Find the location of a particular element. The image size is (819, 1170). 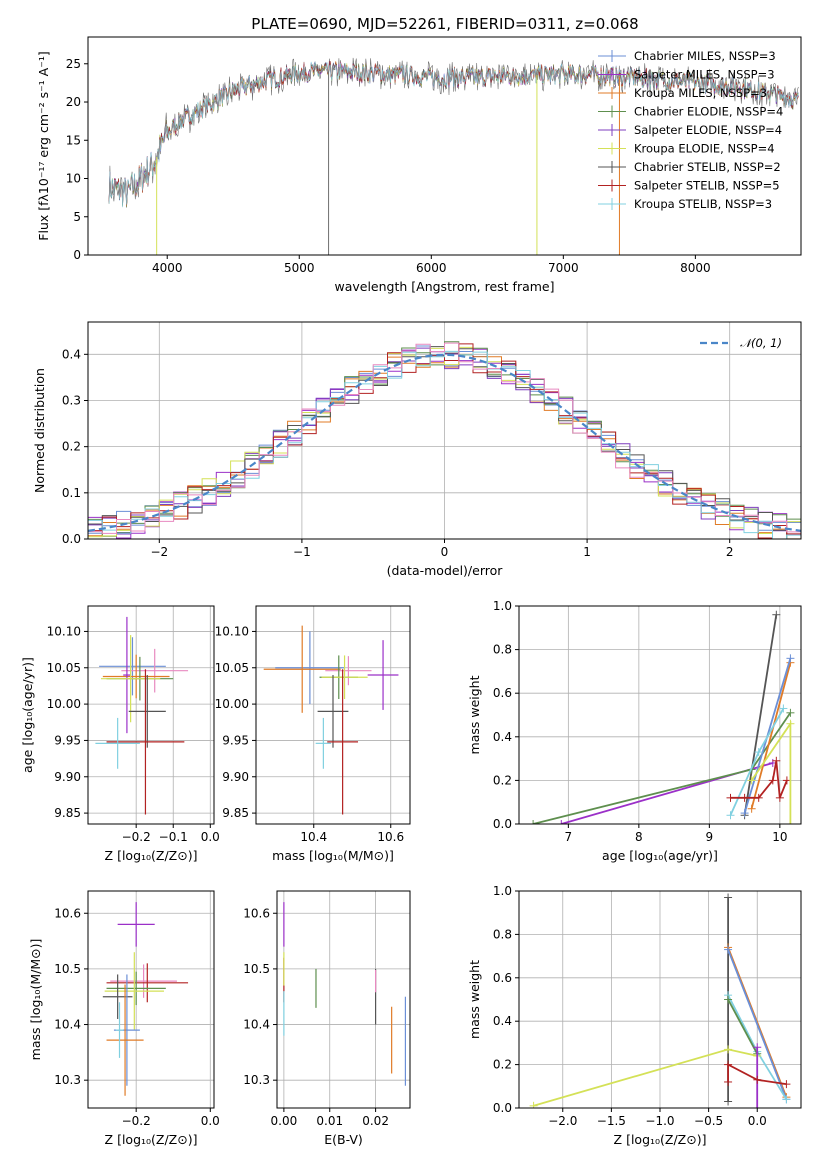

x-tick-label: 8000 is located at coordinates (695, 268).